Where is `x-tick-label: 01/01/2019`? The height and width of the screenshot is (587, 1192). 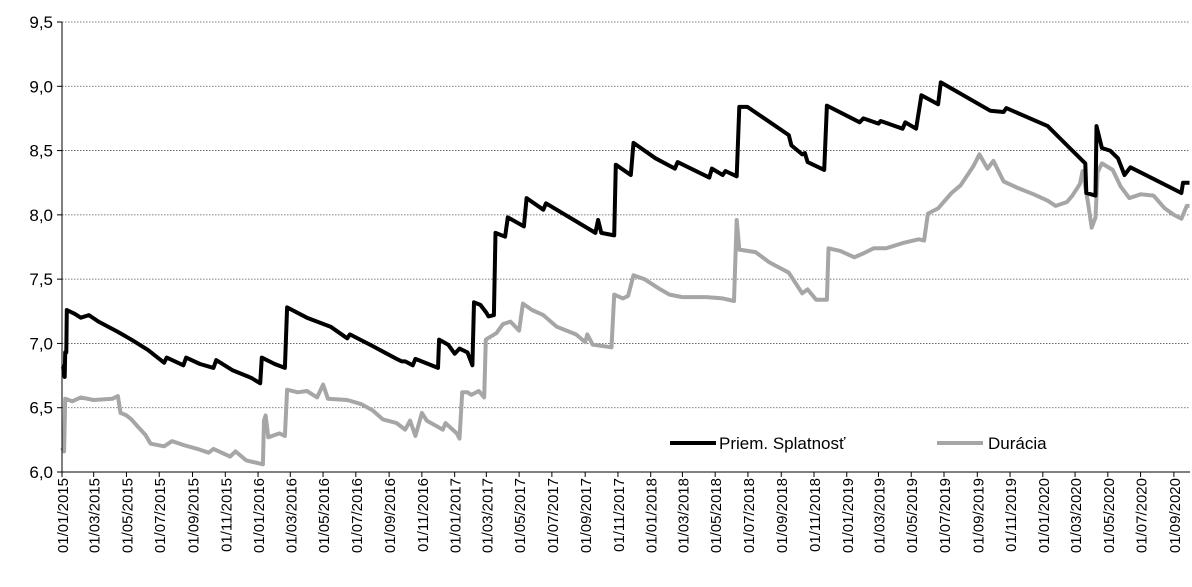 x-tick-label: 01/01/2019 is located at coordinates (848, 515).